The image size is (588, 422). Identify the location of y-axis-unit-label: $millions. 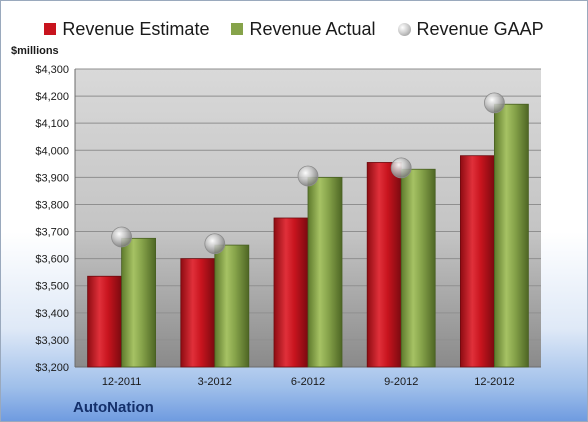
(35, 51).